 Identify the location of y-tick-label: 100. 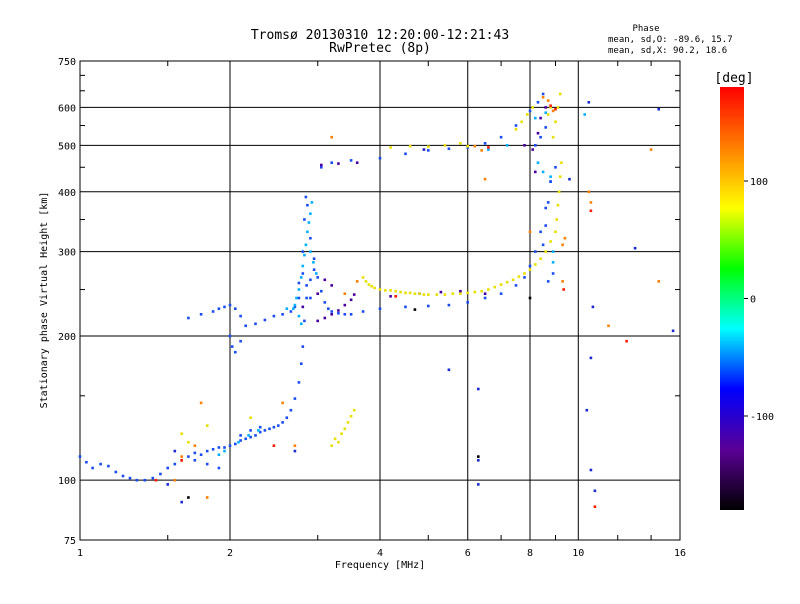
(67, 481).